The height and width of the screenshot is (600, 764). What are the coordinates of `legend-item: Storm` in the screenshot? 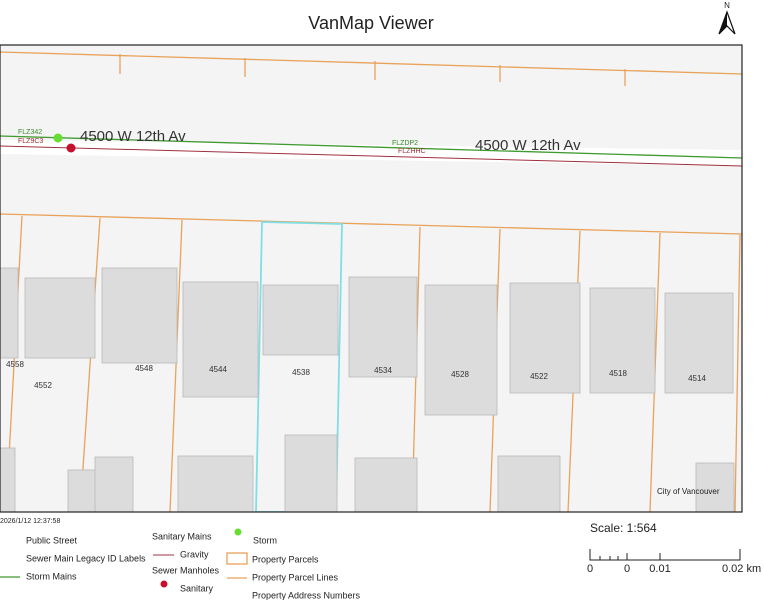 It's located at (265, 540).